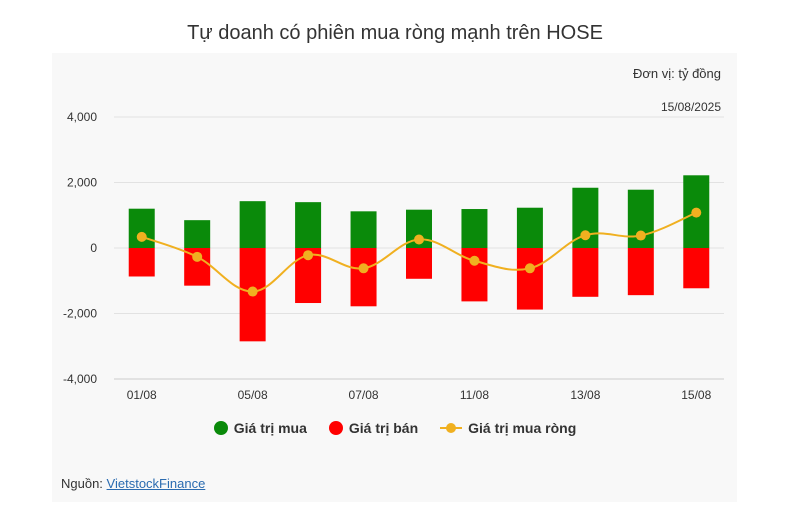  I want to click on legend-item-net: Giá trị mua ròng, so click(508, 428).